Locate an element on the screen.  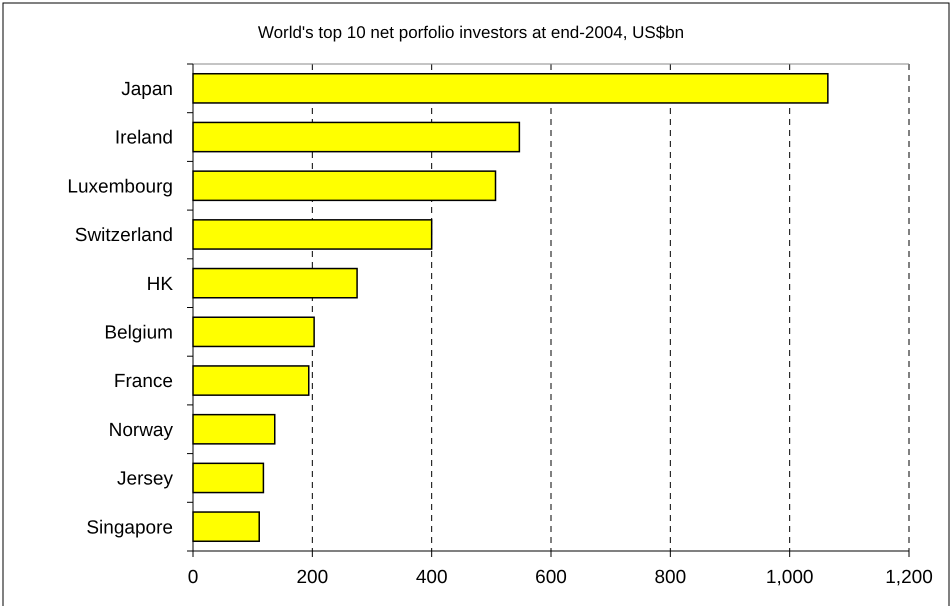
y-tick-label: Singapore is located at coordinates (129, 527).